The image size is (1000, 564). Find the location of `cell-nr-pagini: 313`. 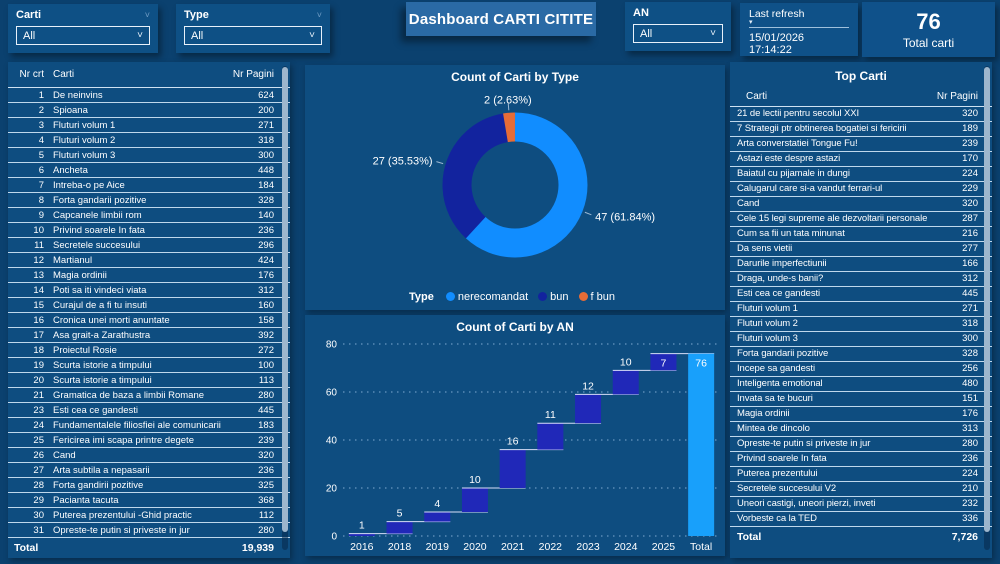

cell-nr-pagini: 313 is located at coordinates (970, 428).